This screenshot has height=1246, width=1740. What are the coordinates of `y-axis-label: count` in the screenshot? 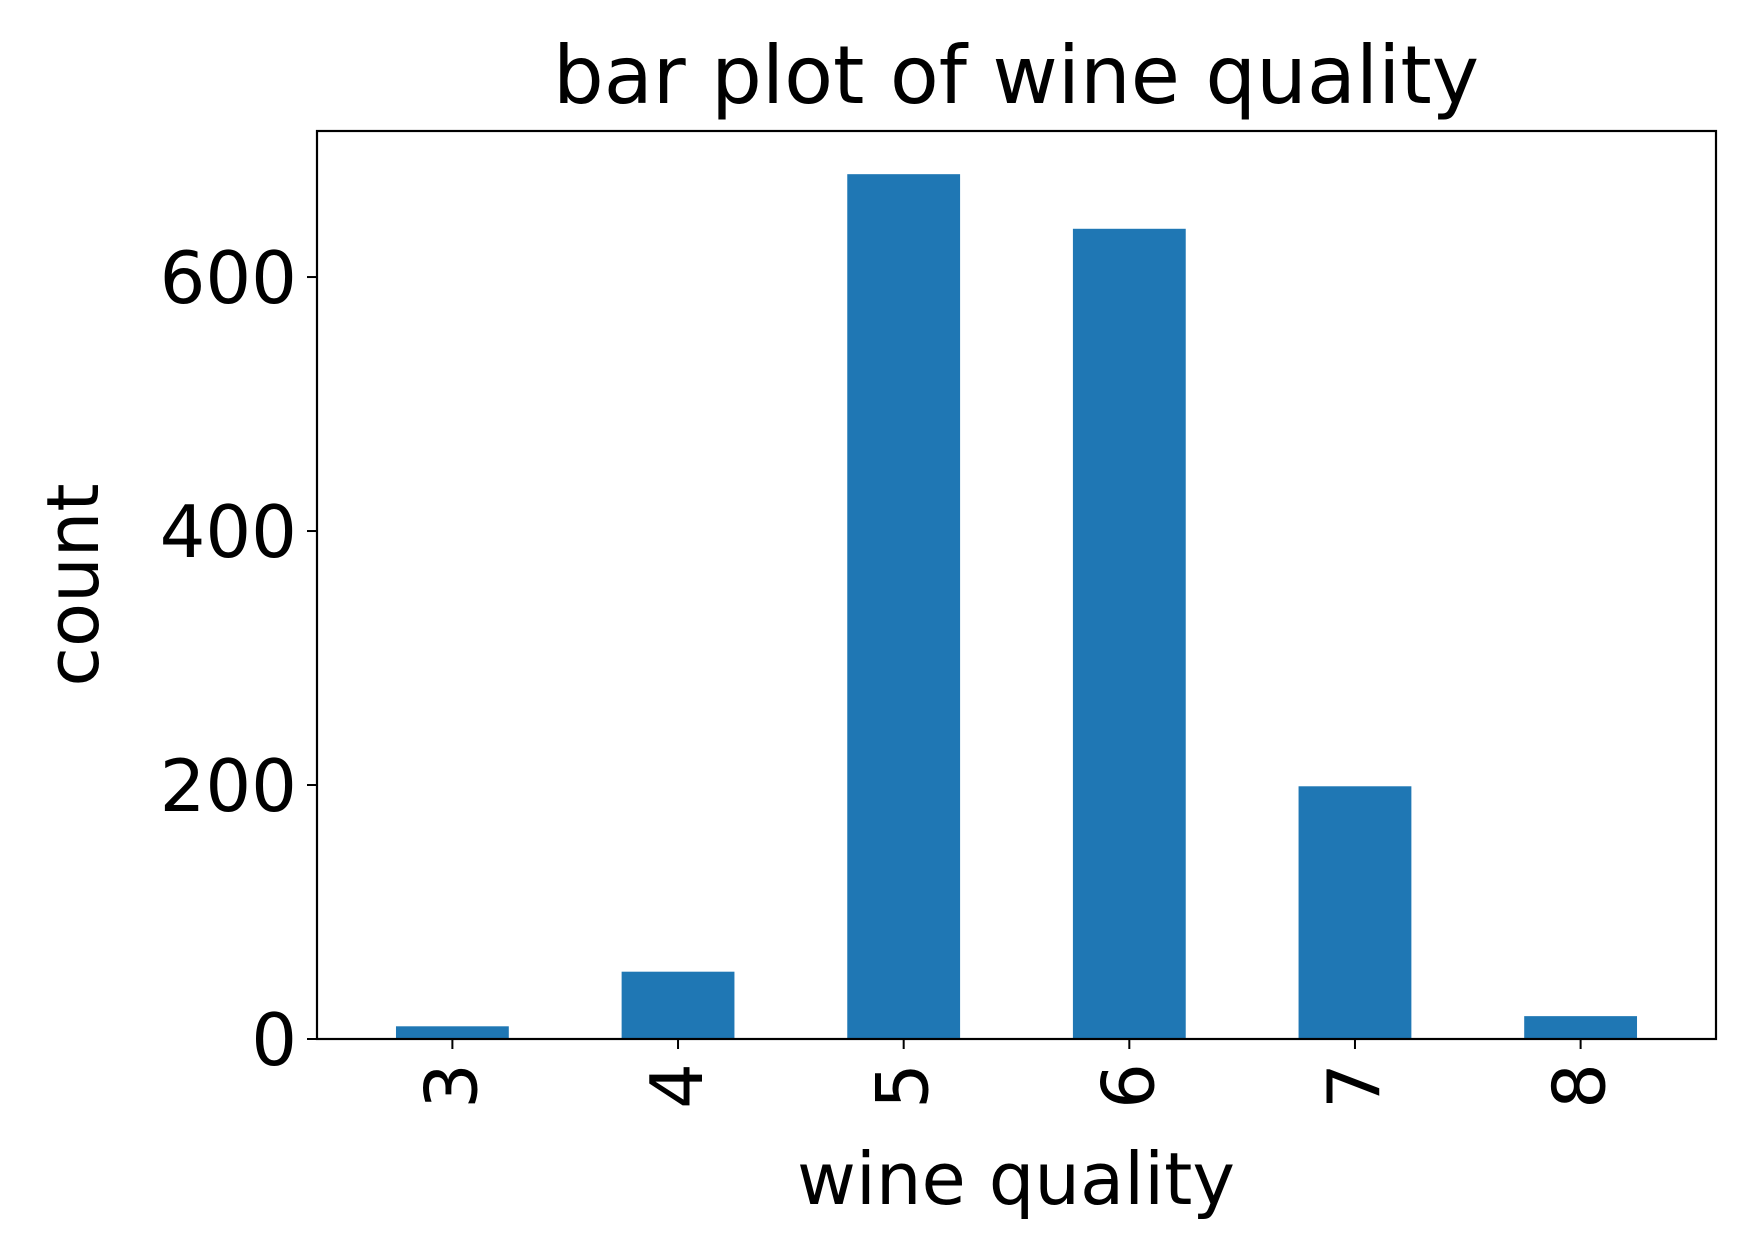 It's located at (73, 584).